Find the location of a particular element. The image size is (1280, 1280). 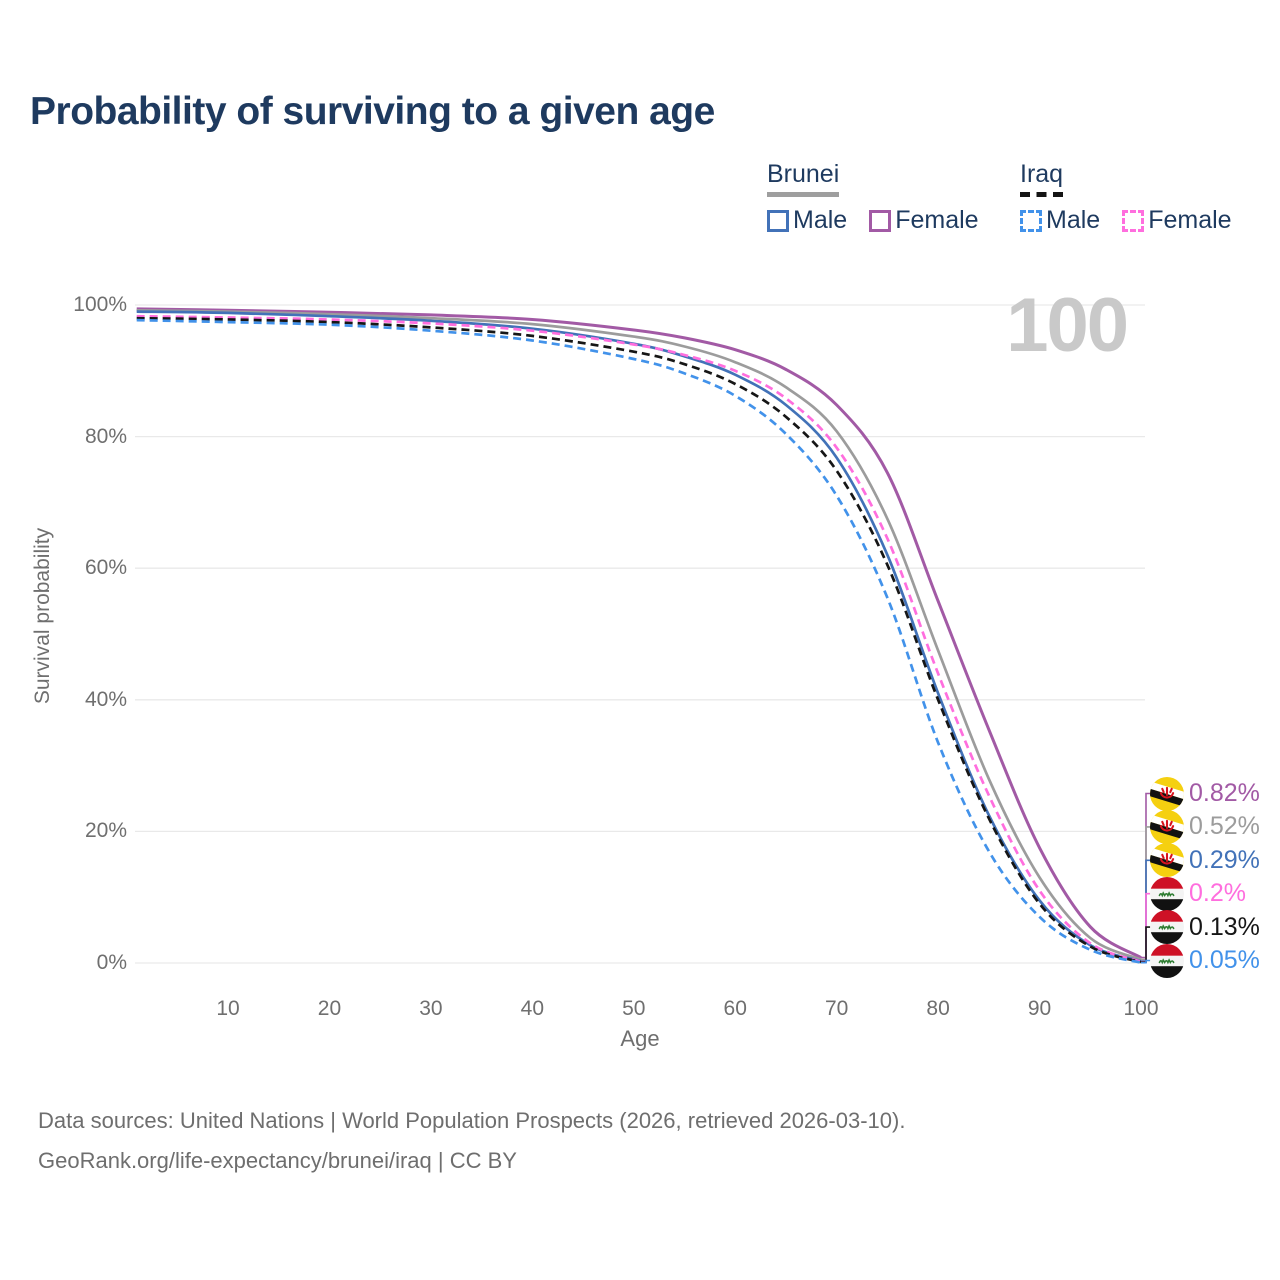

end-value-brunei-female: 0.82% is located at coordinates (1224, 793).